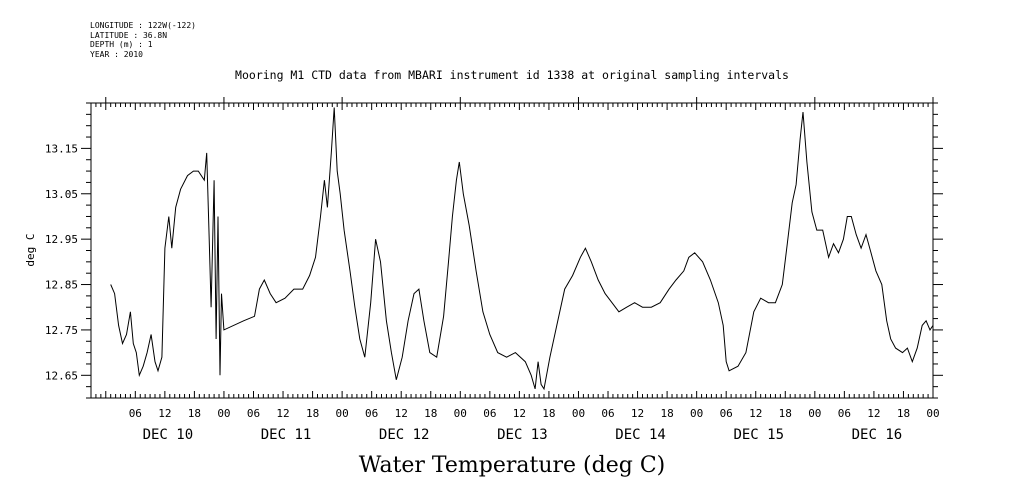 The image size is (1009, 504). What do you see at coordinates (512, 465) in the screenshot?
I see `variable-title: Water Temperature (deg C)` at bounding box center [512, 465].